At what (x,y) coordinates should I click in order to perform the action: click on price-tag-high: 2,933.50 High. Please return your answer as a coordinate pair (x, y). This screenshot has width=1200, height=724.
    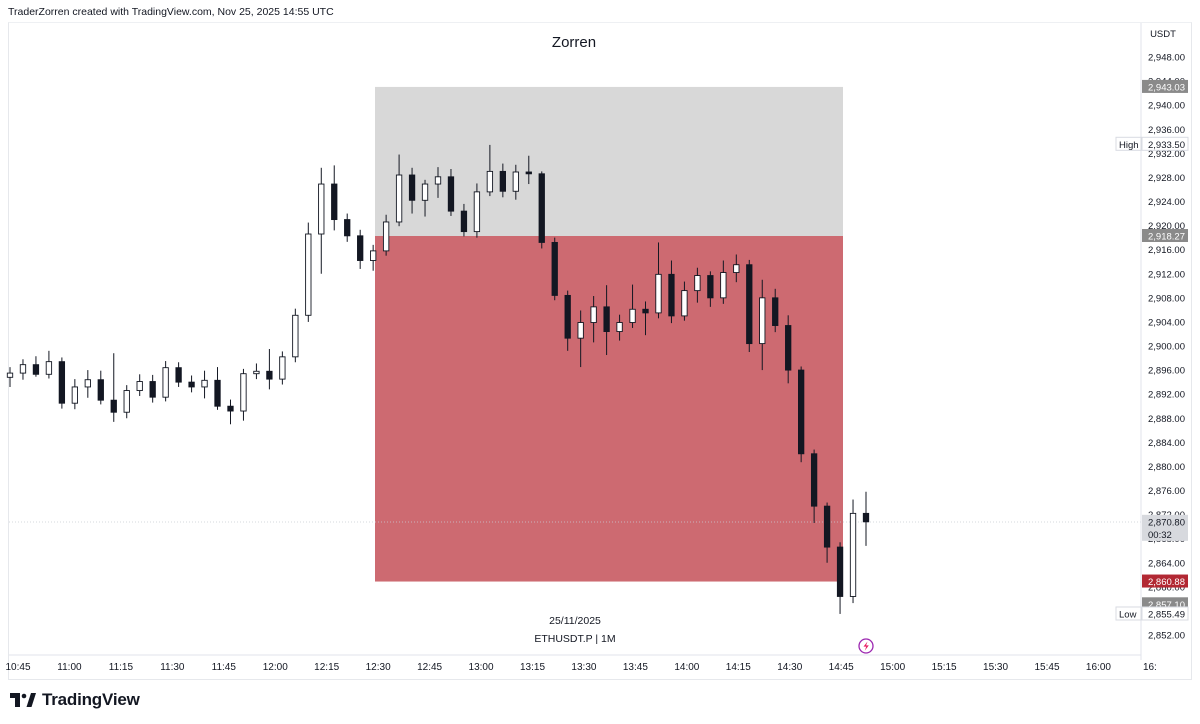
    Looking at the image, I should click on (1152, 143).